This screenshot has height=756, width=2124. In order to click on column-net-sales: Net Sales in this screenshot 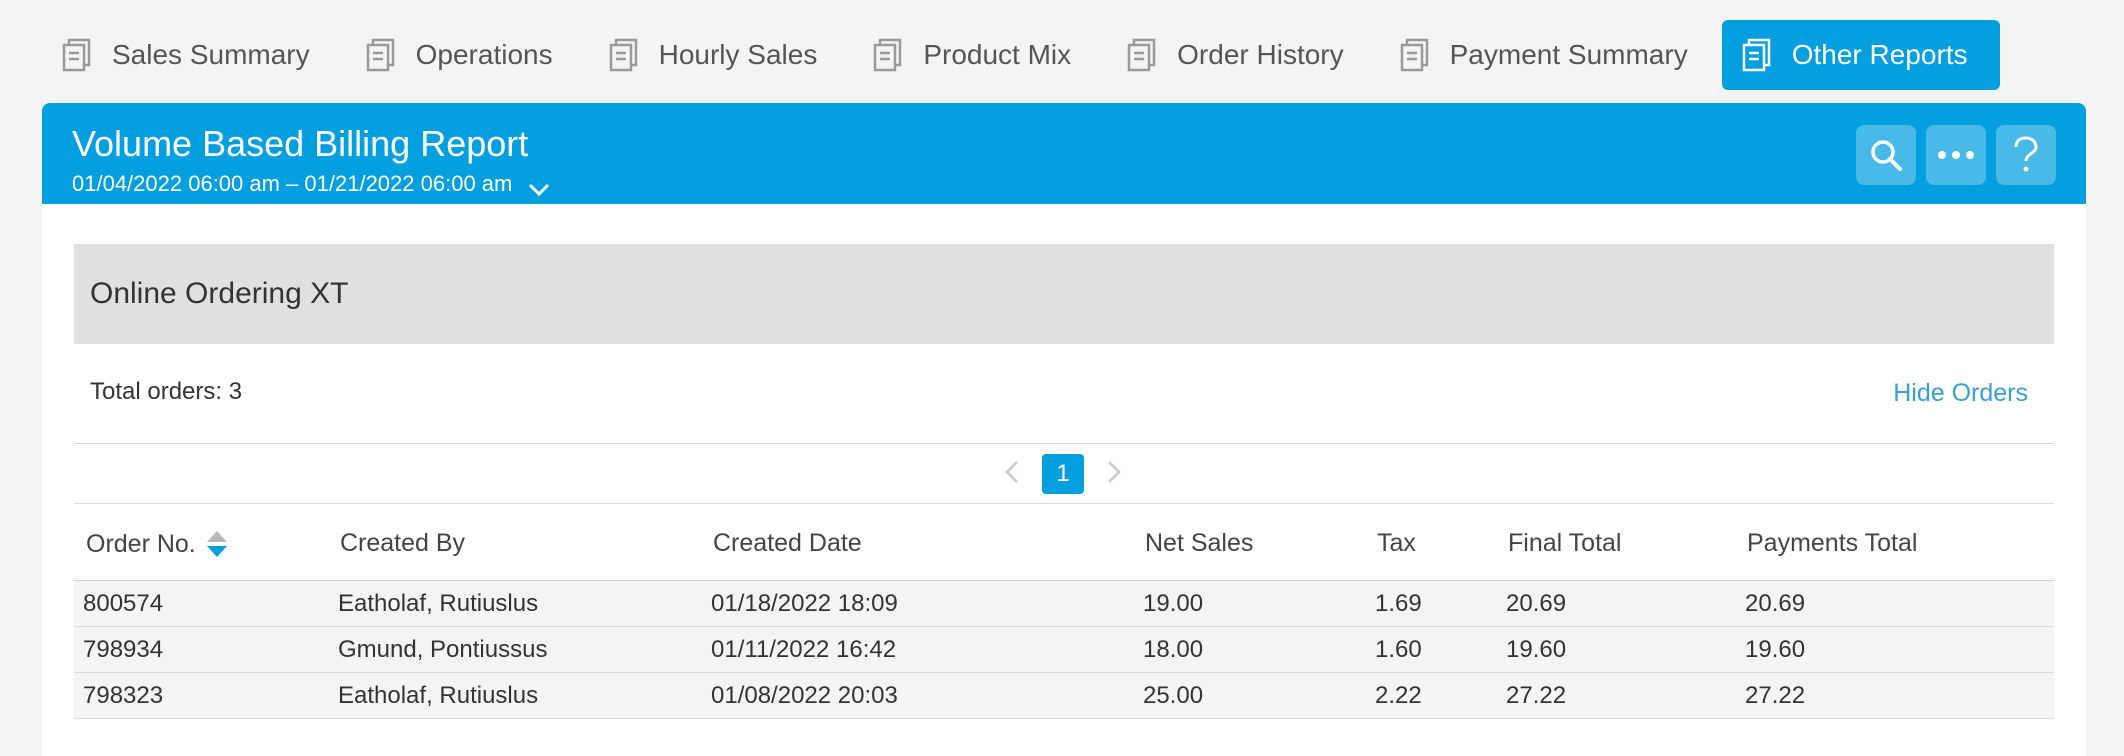, I will do `click(1199, 543)`.